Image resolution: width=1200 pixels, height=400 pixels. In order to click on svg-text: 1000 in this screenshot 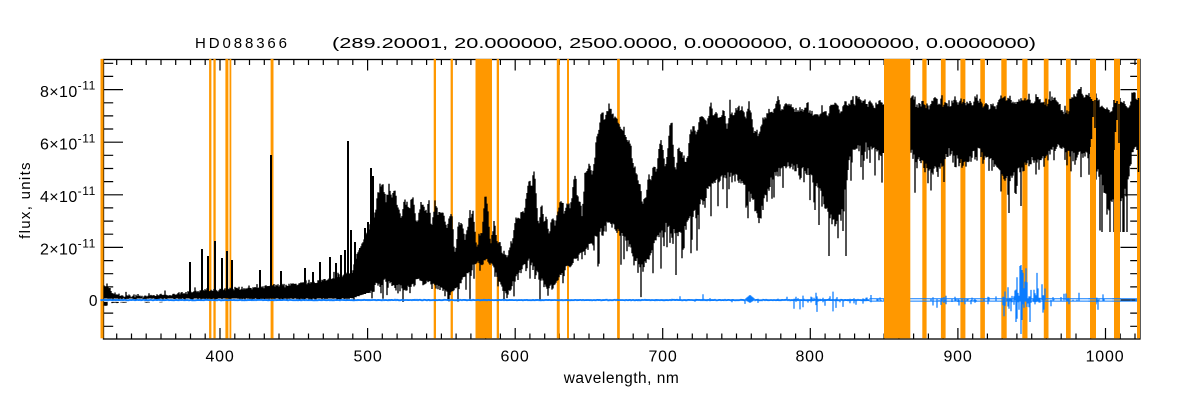, I will do `click(1105, 357)`.